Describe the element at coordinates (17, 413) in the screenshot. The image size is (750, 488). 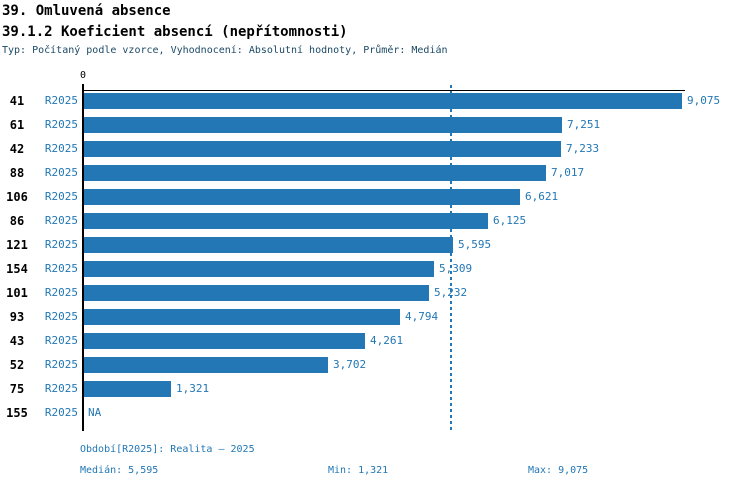
I see `category-label: 155` at that location.